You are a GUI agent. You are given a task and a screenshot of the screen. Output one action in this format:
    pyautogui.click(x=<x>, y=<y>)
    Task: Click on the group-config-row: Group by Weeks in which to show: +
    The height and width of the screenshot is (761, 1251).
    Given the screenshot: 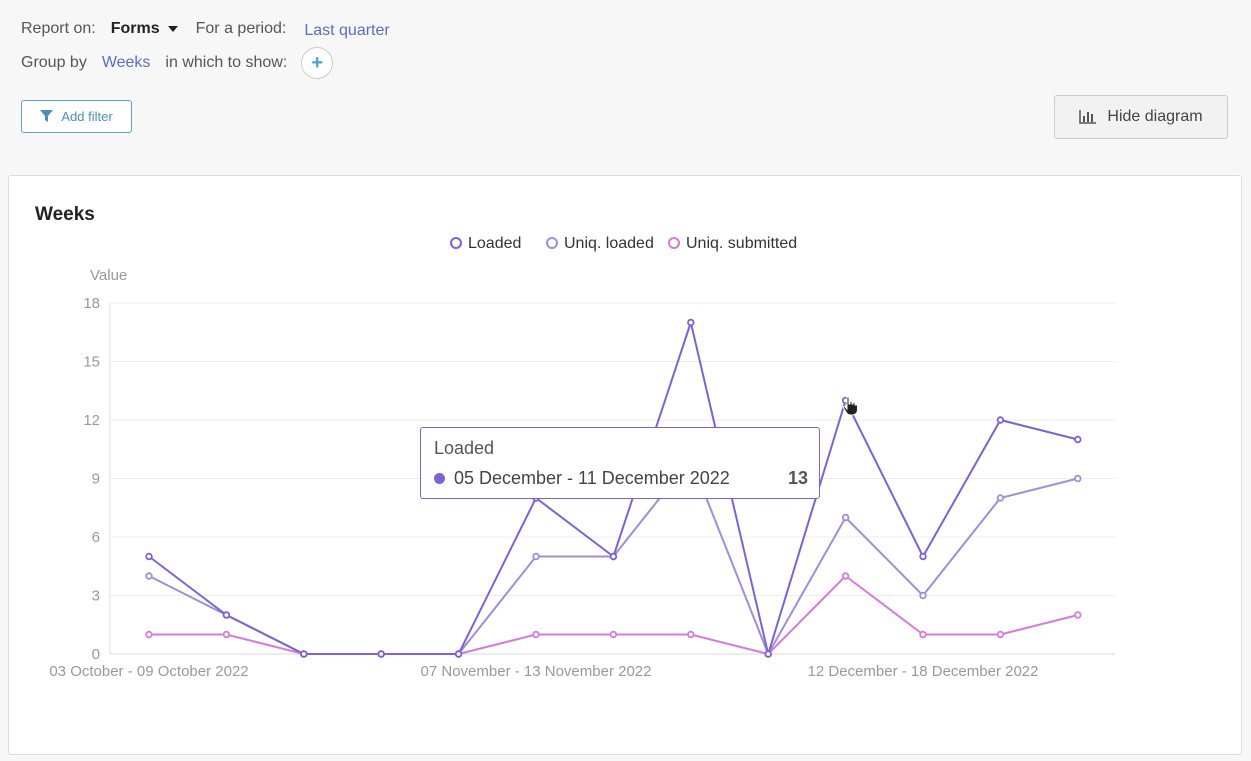 What is the action you would take?
    pyautogui.click(x=177, y=63)
    